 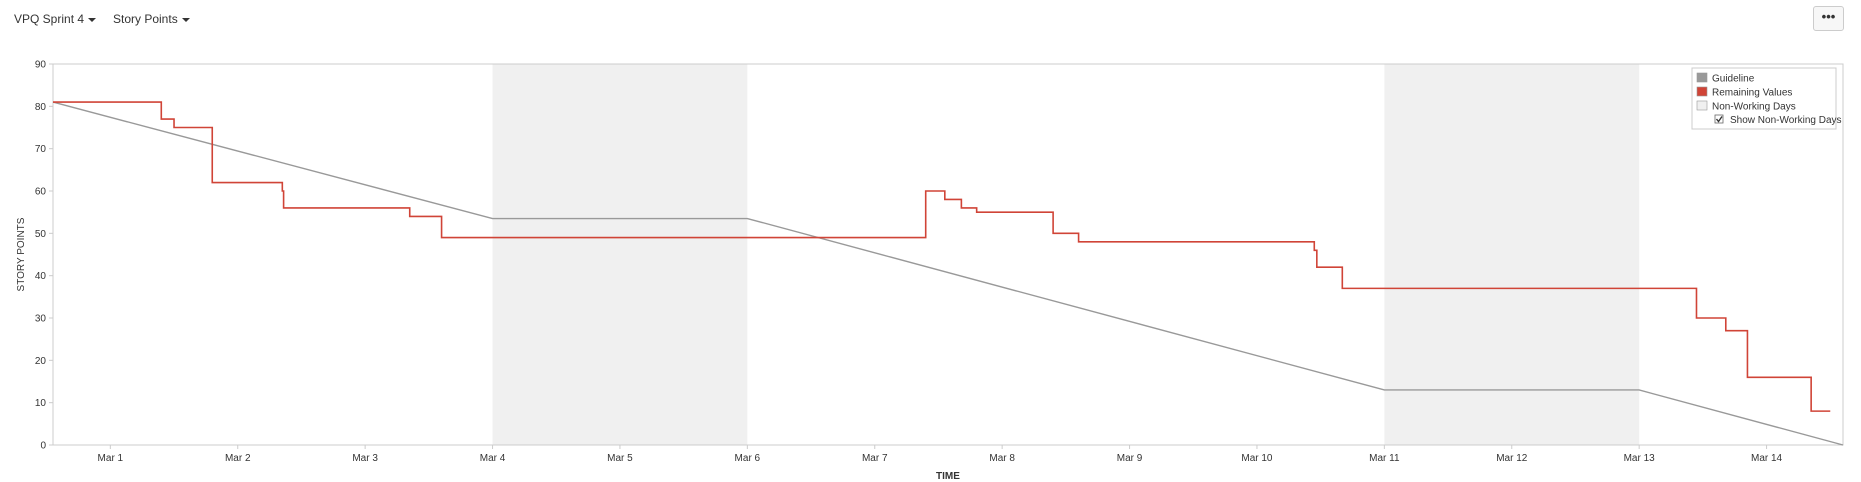 I want to click on x-axis-title: TIME, so click(x=948, y=476).